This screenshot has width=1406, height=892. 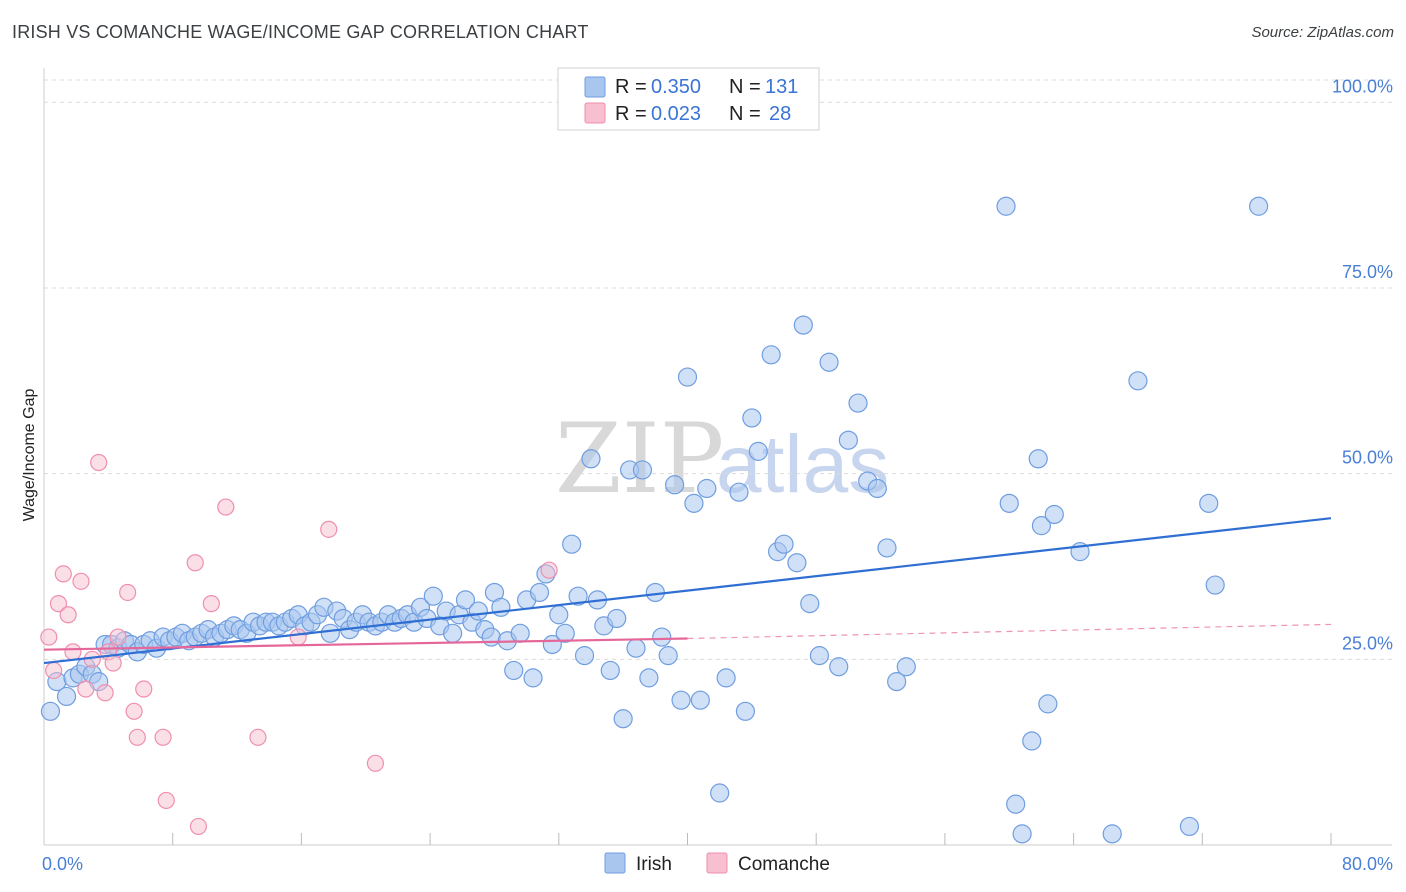 What do you see at coordinates (62, 864) in the screenshot?
I see `x-tick-label-0: 0.0%` at bounding box center [62, 864].